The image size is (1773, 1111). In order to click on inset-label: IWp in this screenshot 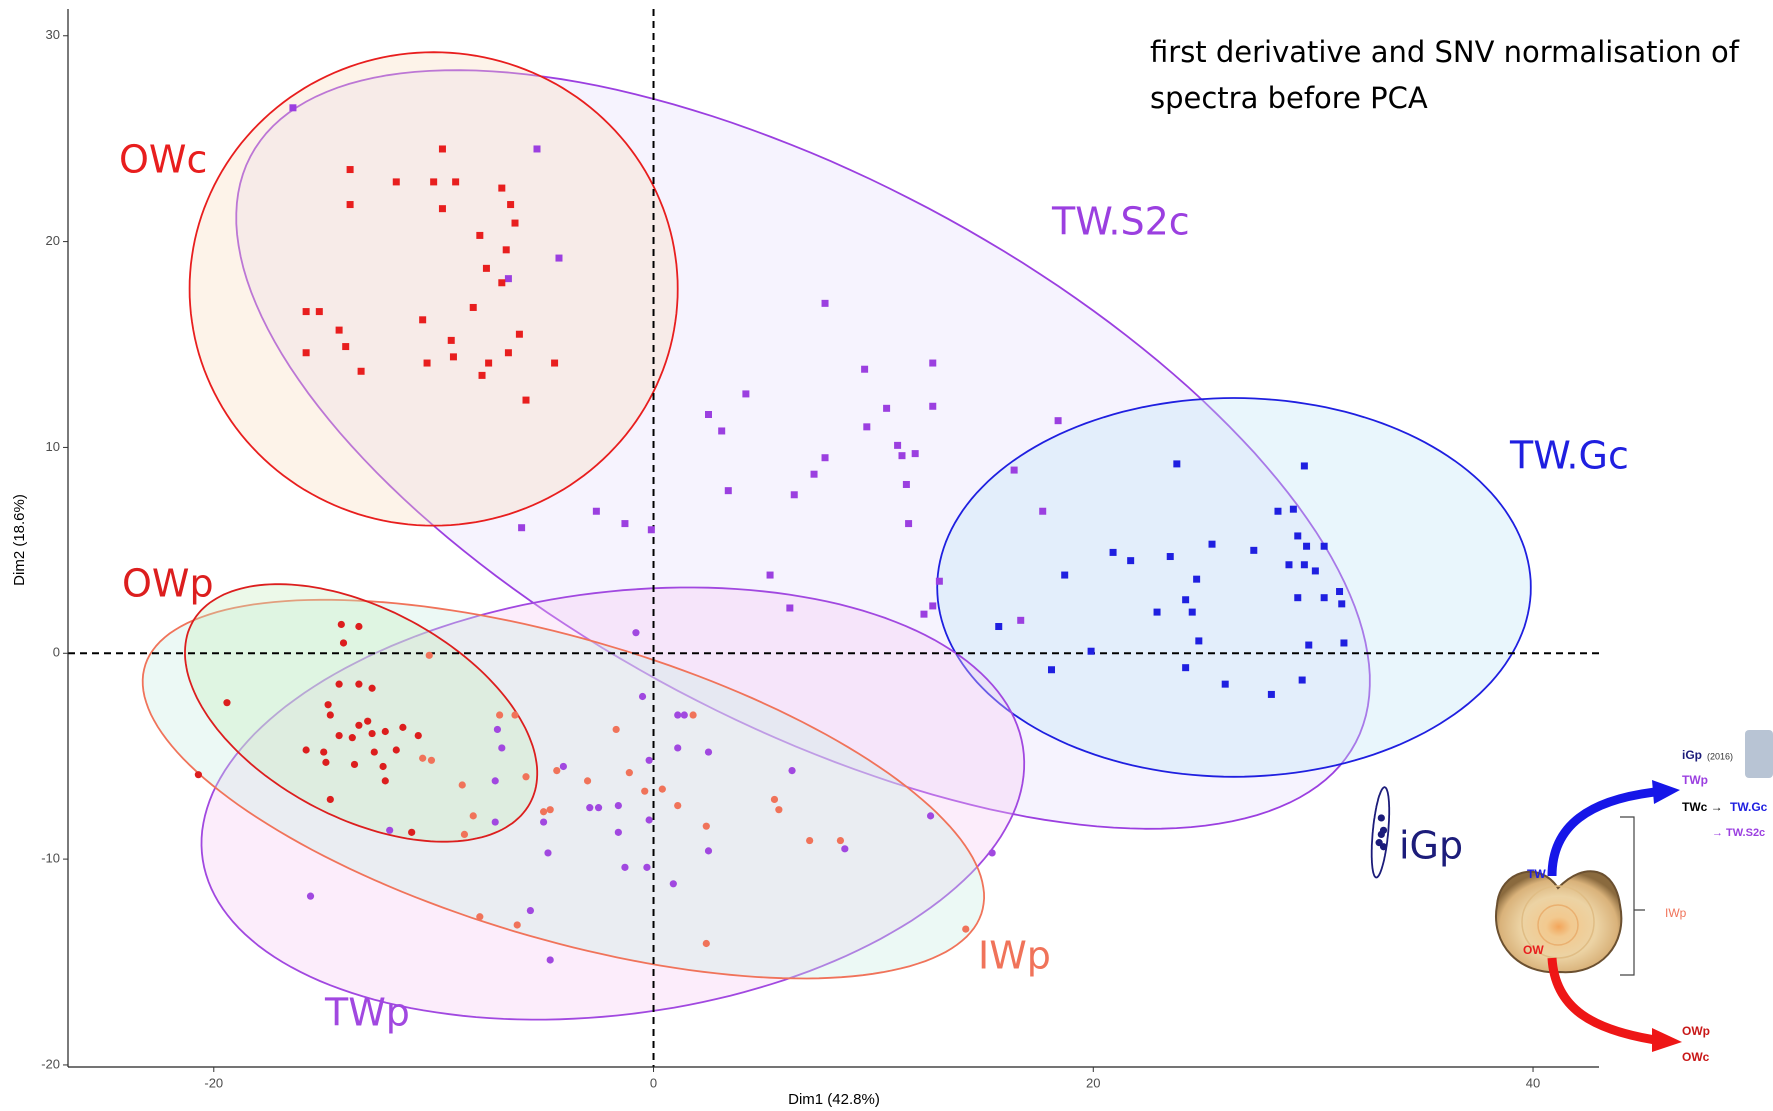, I will do `click(1676, 913)`.